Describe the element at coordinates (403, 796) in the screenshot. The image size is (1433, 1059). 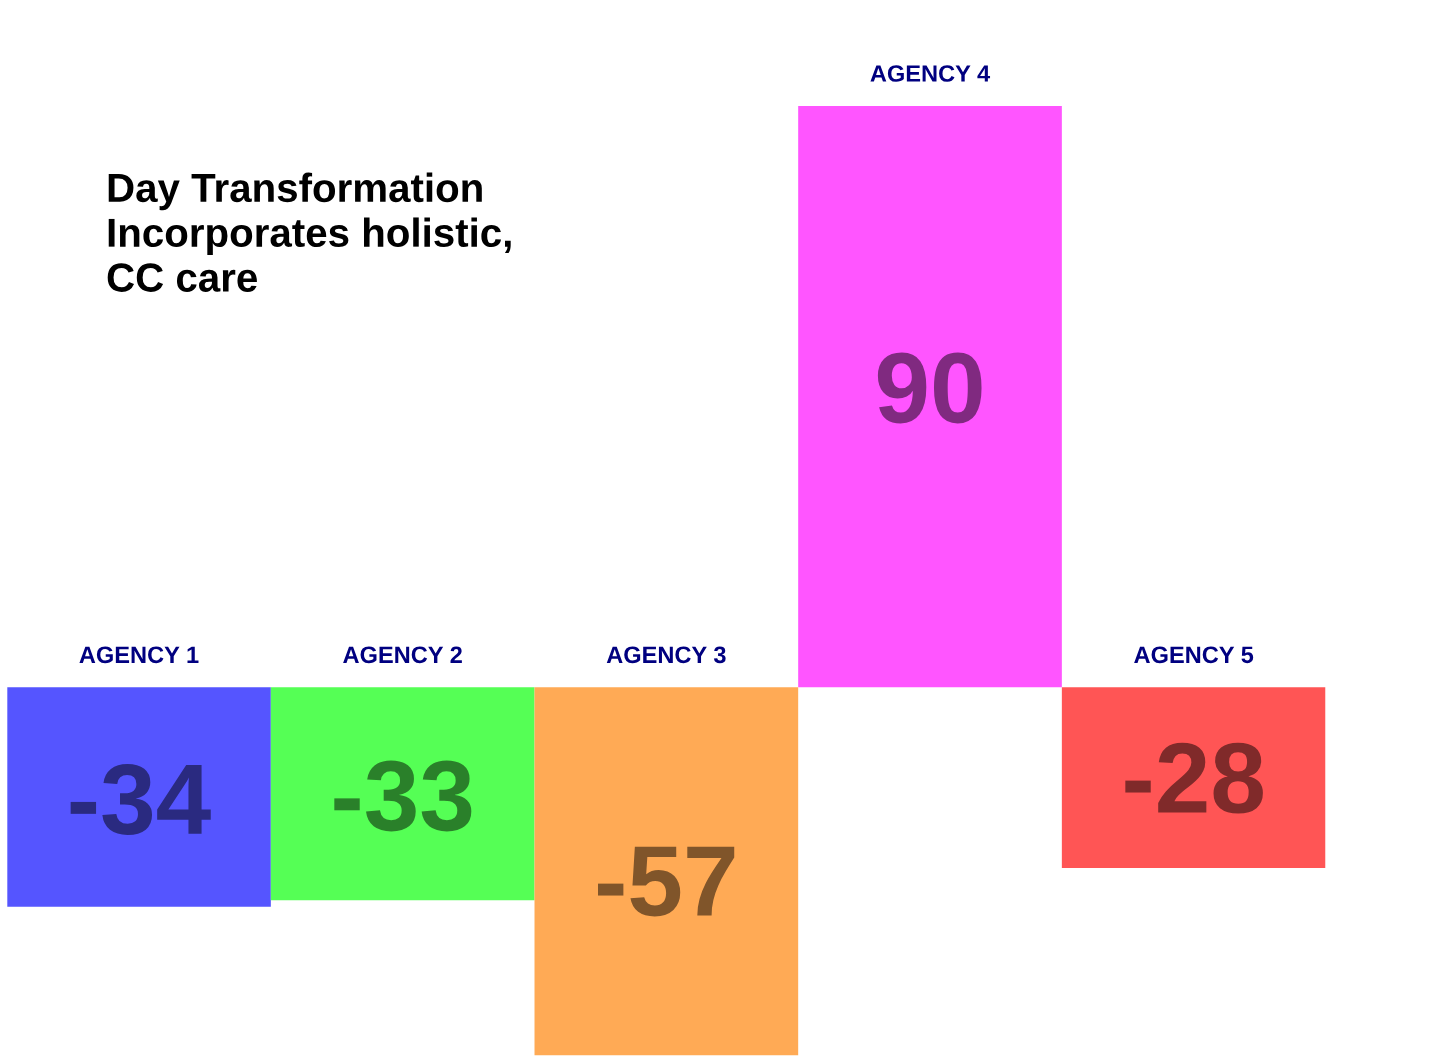
I see `data-label: -33` at that location.